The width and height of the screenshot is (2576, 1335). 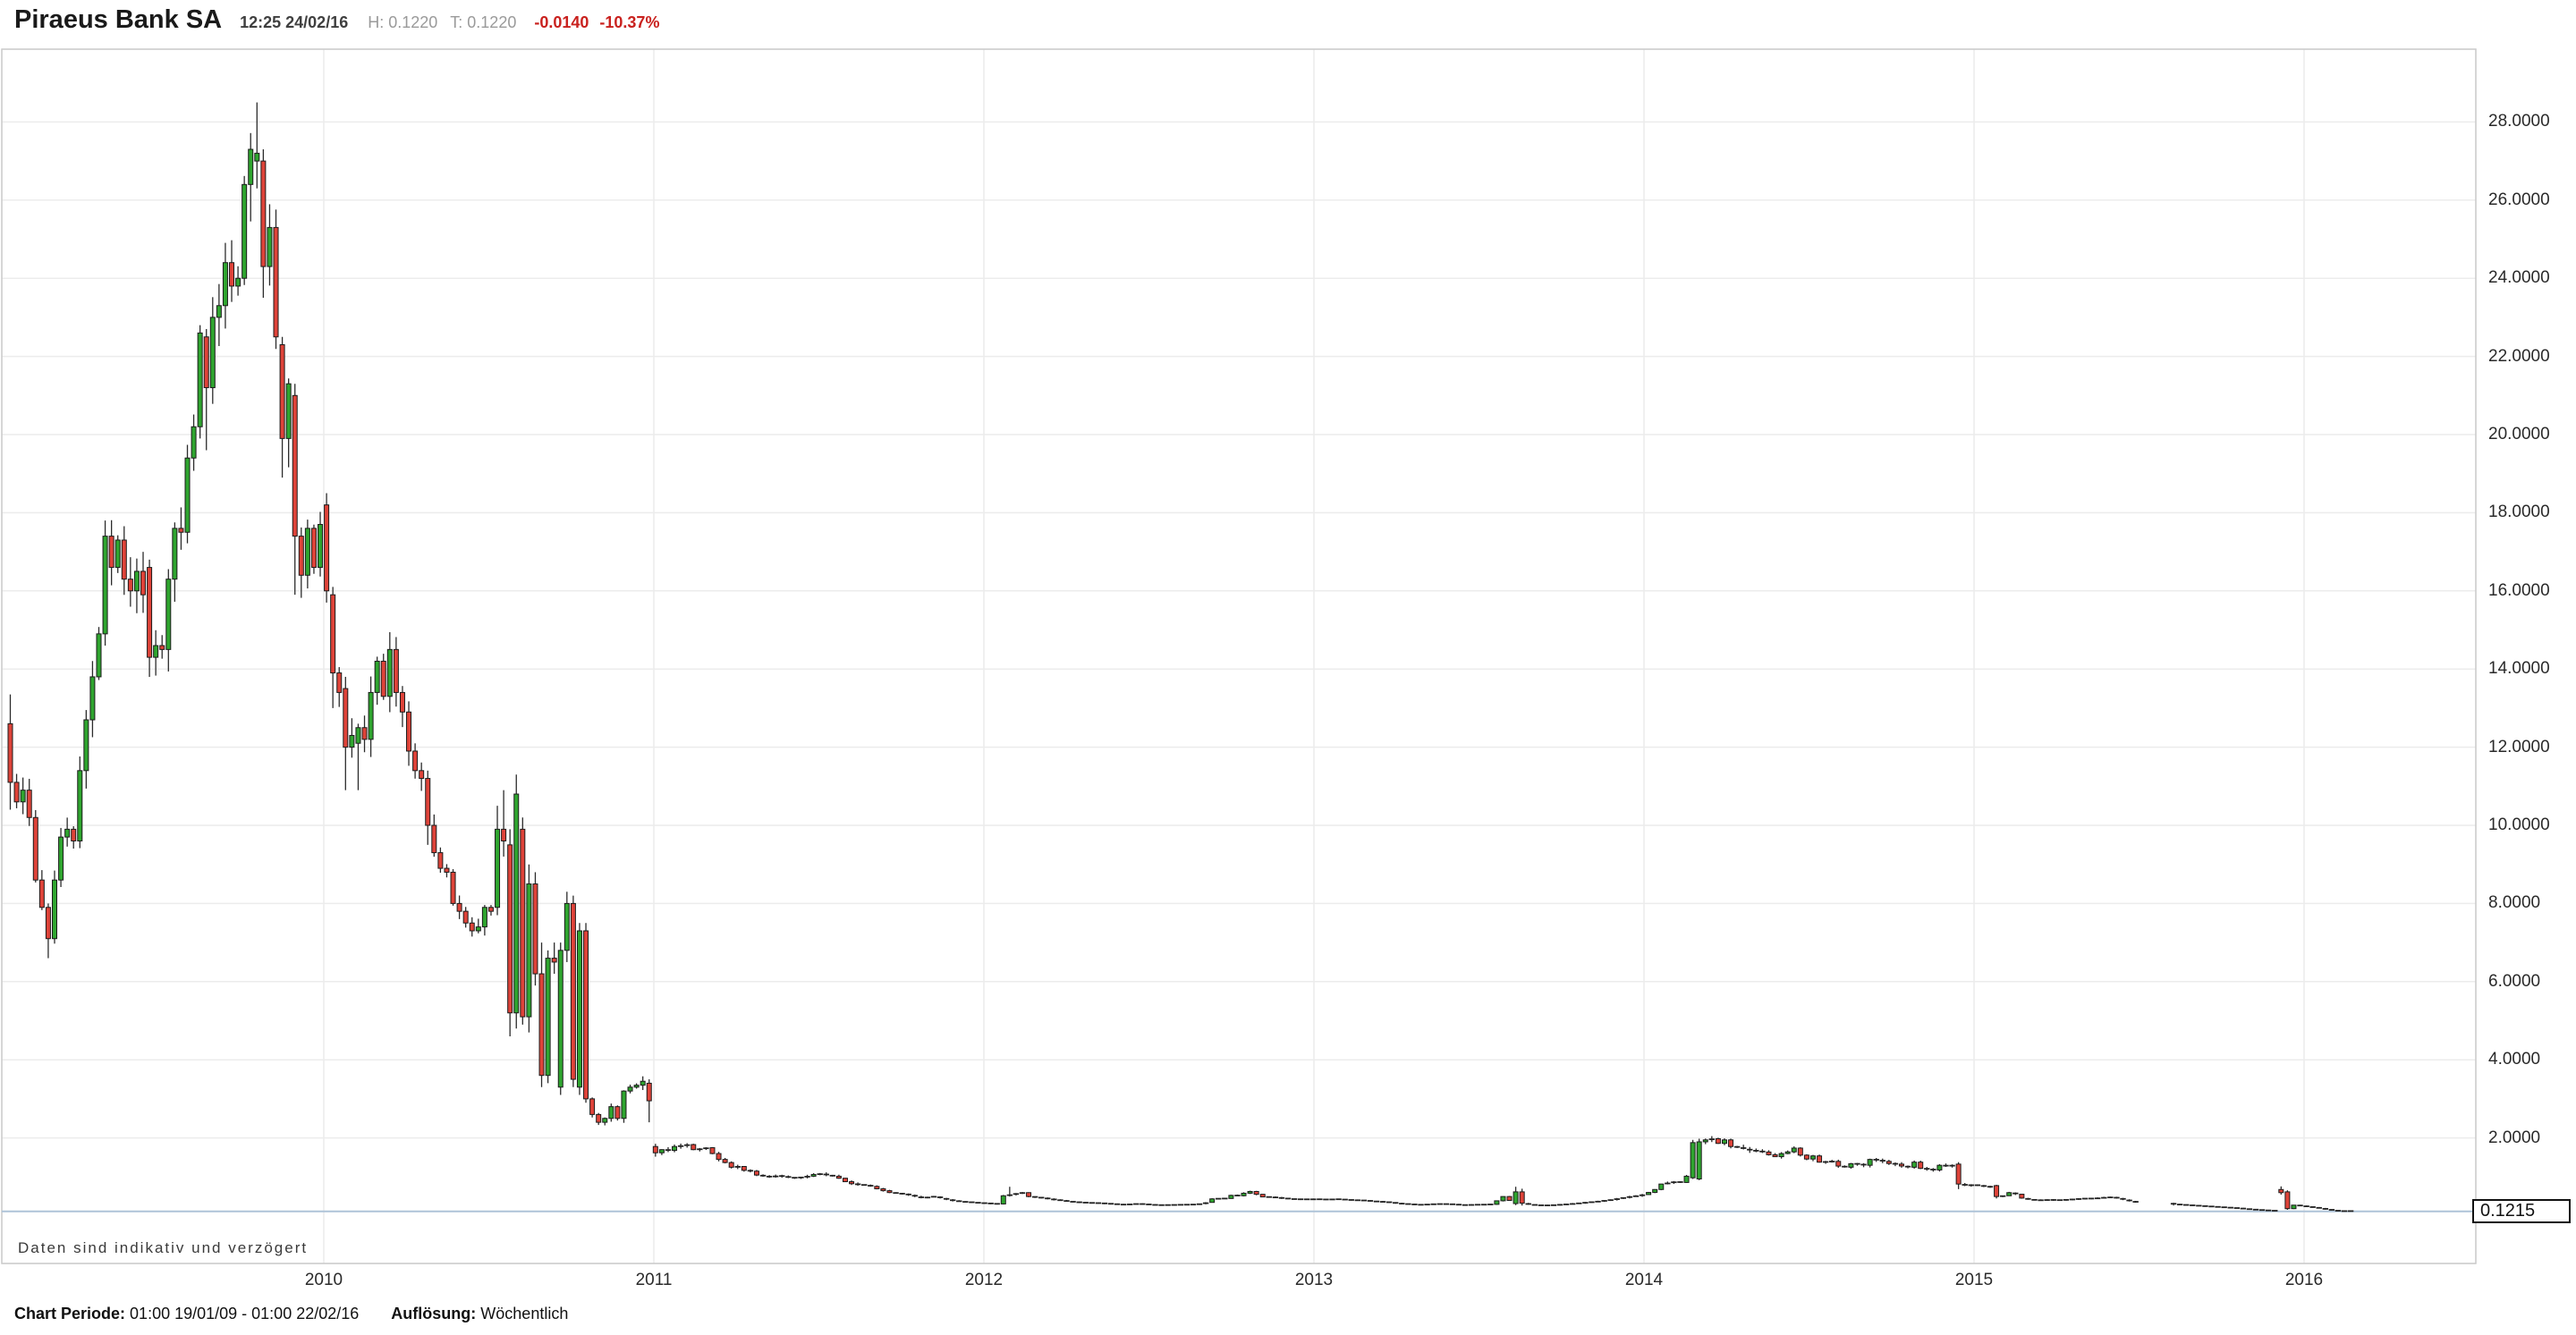 I want to click on y-axis-tick-label: 14.0000, so click(x=2519, y=669).